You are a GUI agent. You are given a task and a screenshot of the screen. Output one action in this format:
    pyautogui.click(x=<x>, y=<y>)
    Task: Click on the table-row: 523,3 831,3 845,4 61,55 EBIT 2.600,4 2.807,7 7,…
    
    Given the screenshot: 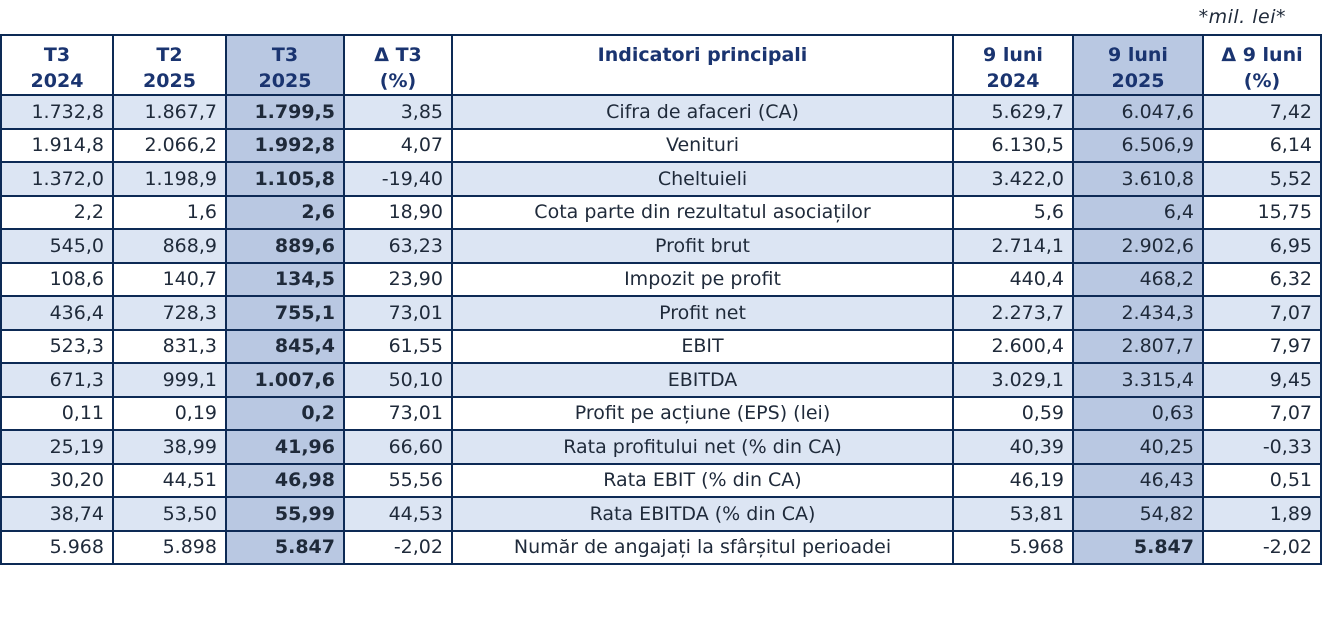 What is the action you would take?
    pyautogui.click(x=661, y=346)
    